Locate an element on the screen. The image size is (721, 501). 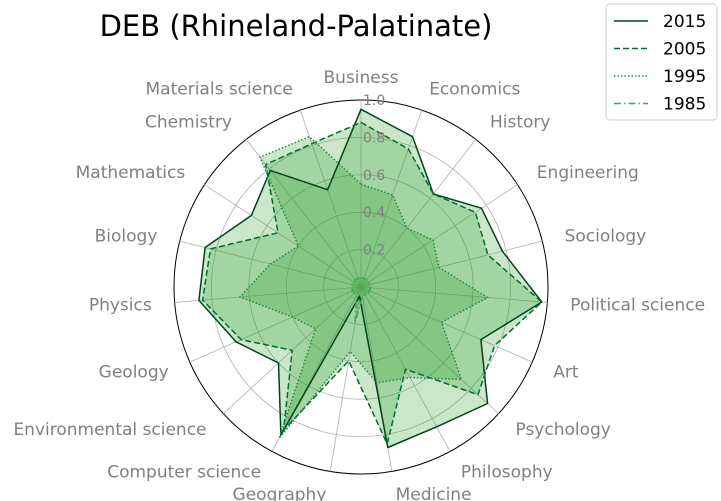
category-label: Physics is located at coordinates (120, 305).